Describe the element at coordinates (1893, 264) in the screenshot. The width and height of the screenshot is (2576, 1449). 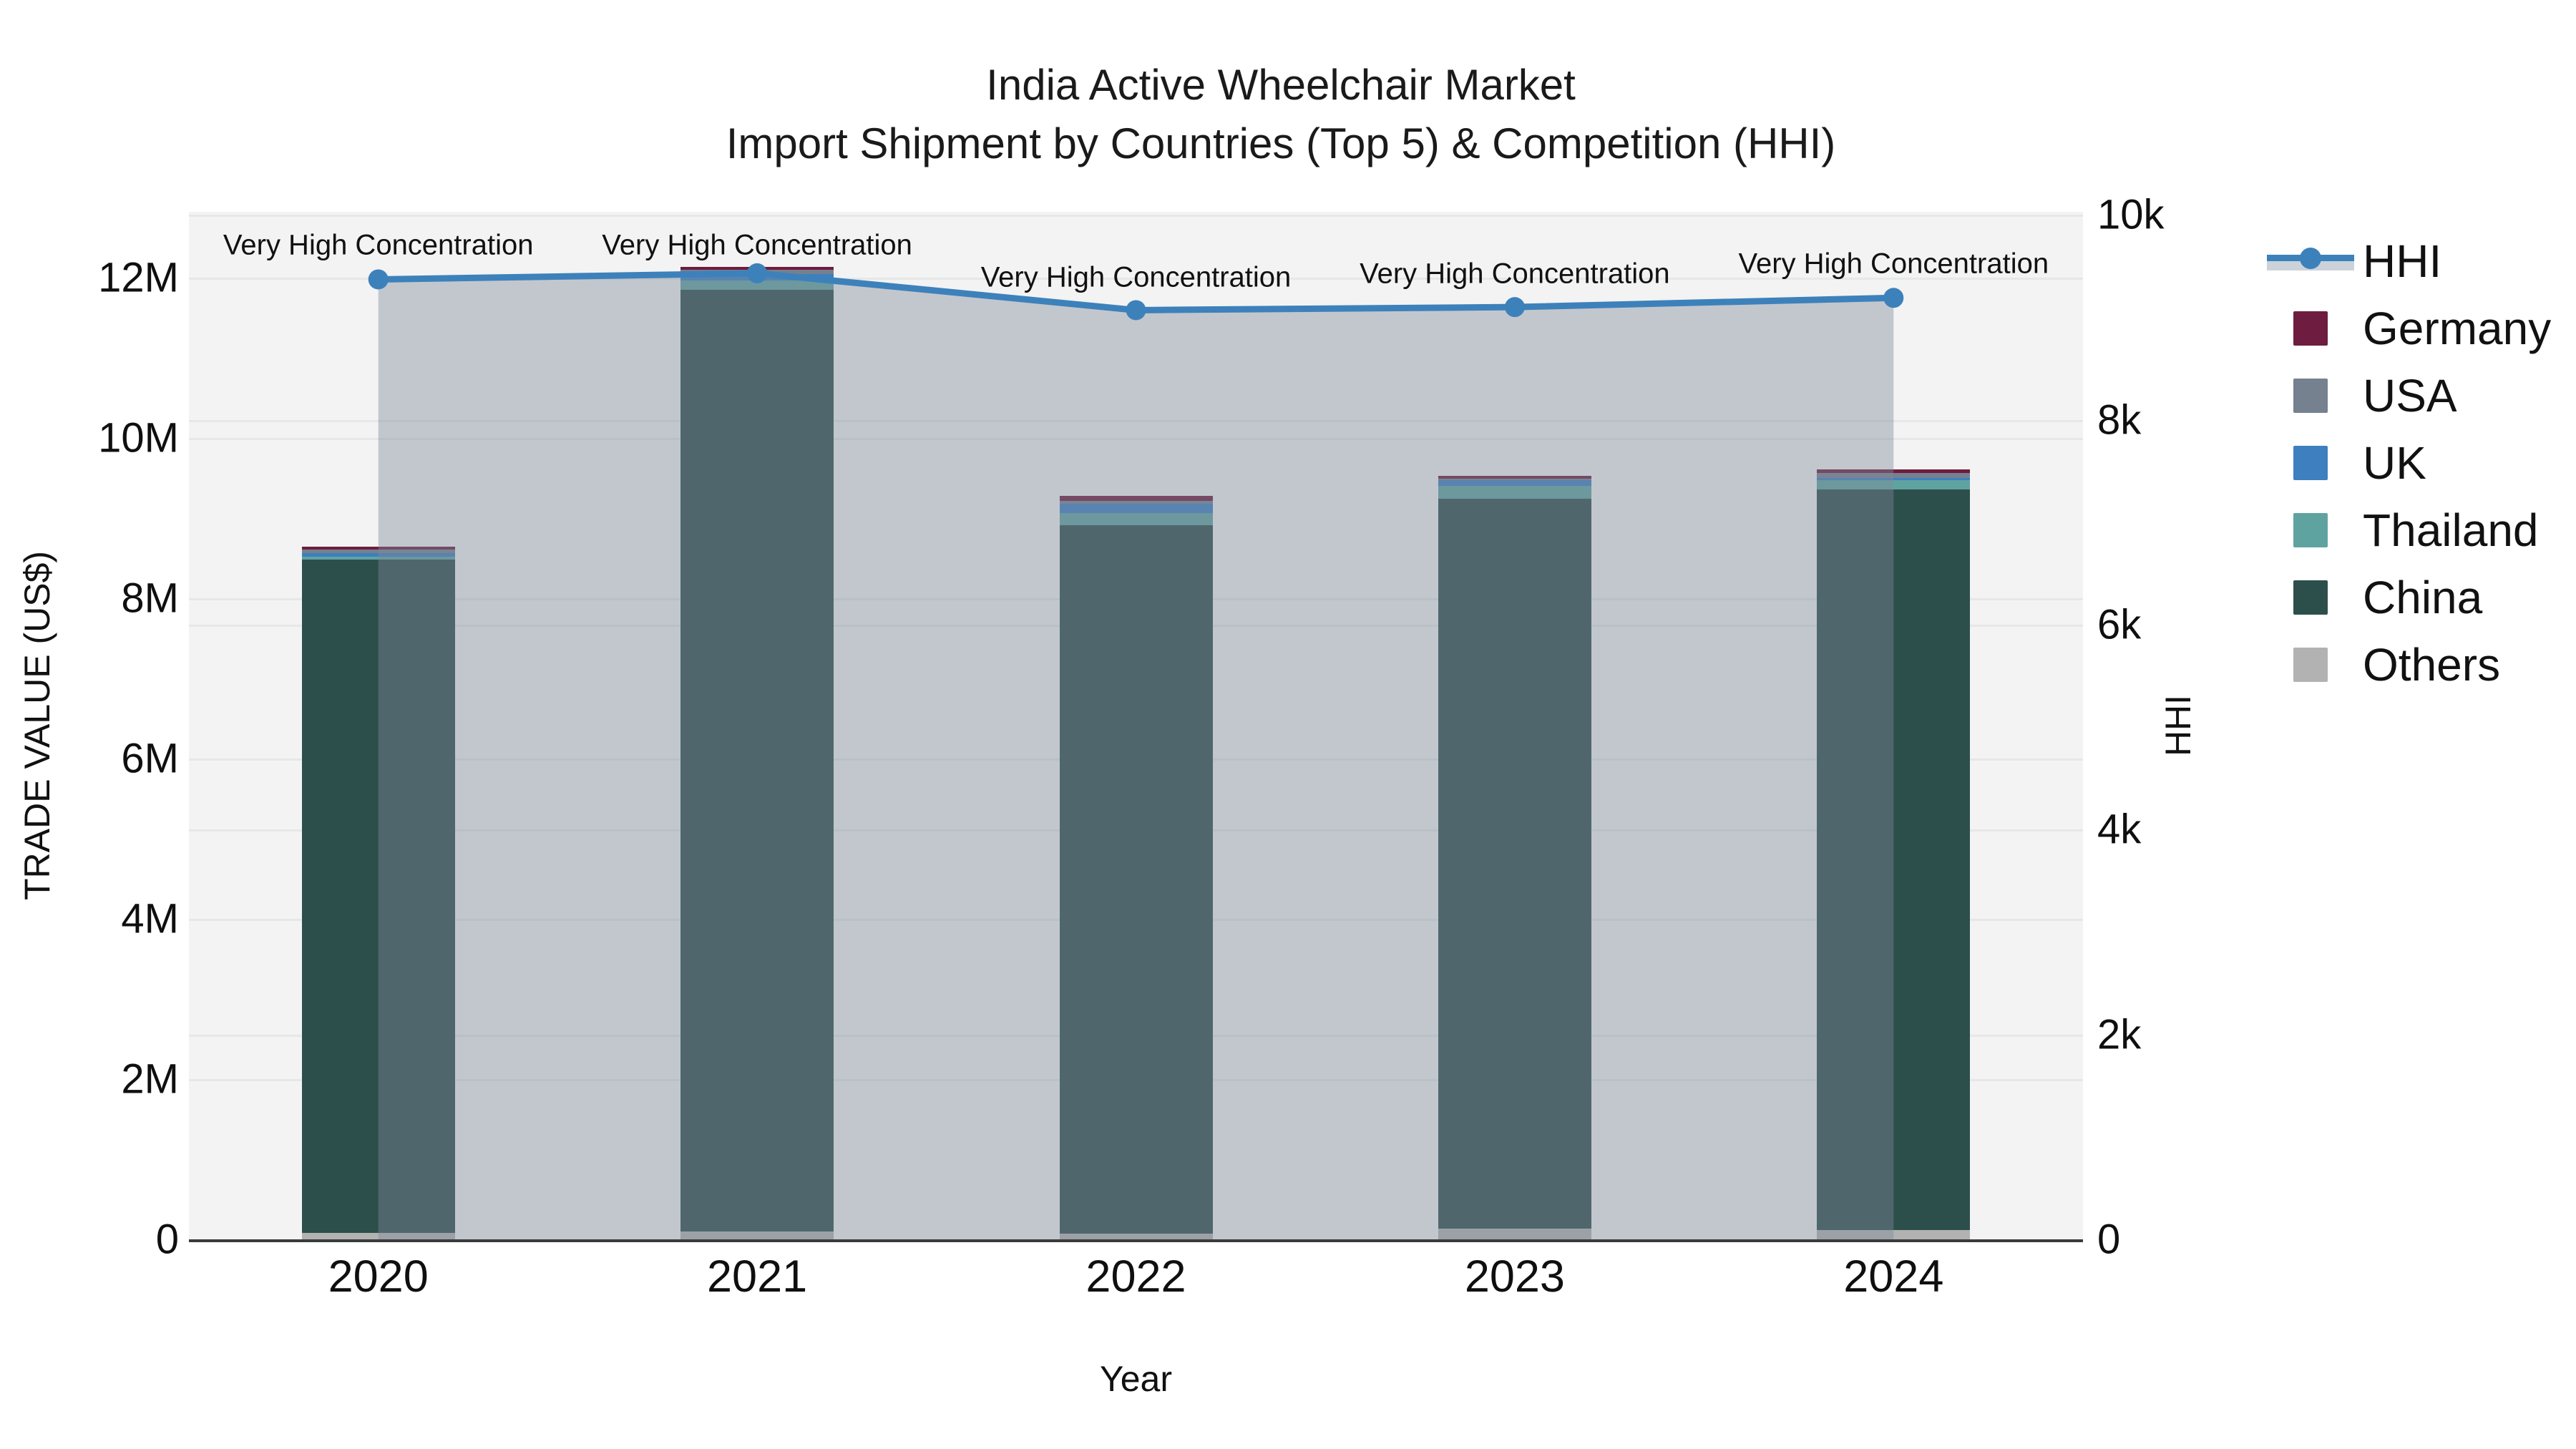
I see `annotation-2024: Very High Concentration` at that location.